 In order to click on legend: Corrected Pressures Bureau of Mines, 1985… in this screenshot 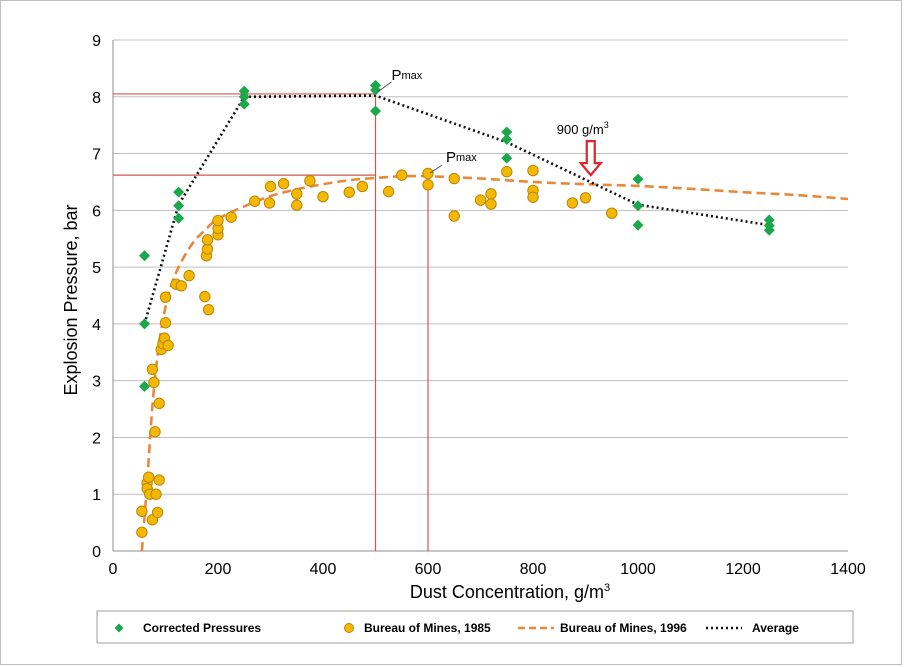, I will do `click(456, 628)`.